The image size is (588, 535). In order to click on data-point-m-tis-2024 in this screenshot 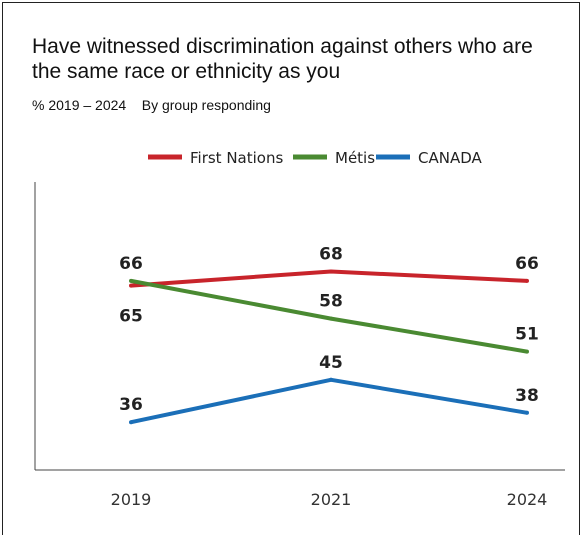, I will do `click(527, 351)`.